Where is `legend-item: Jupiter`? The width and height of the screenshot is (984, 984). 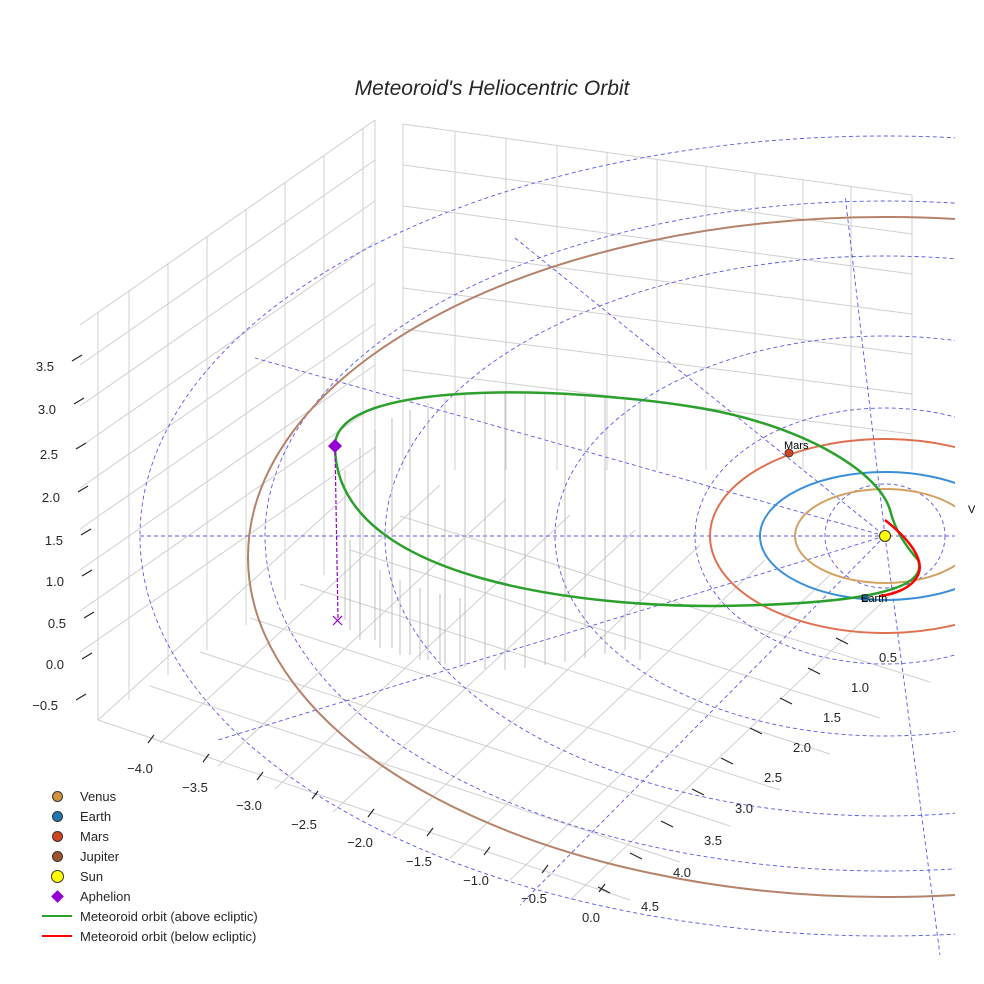
legend-item: Jupiter is located at coordinates (149, 856).